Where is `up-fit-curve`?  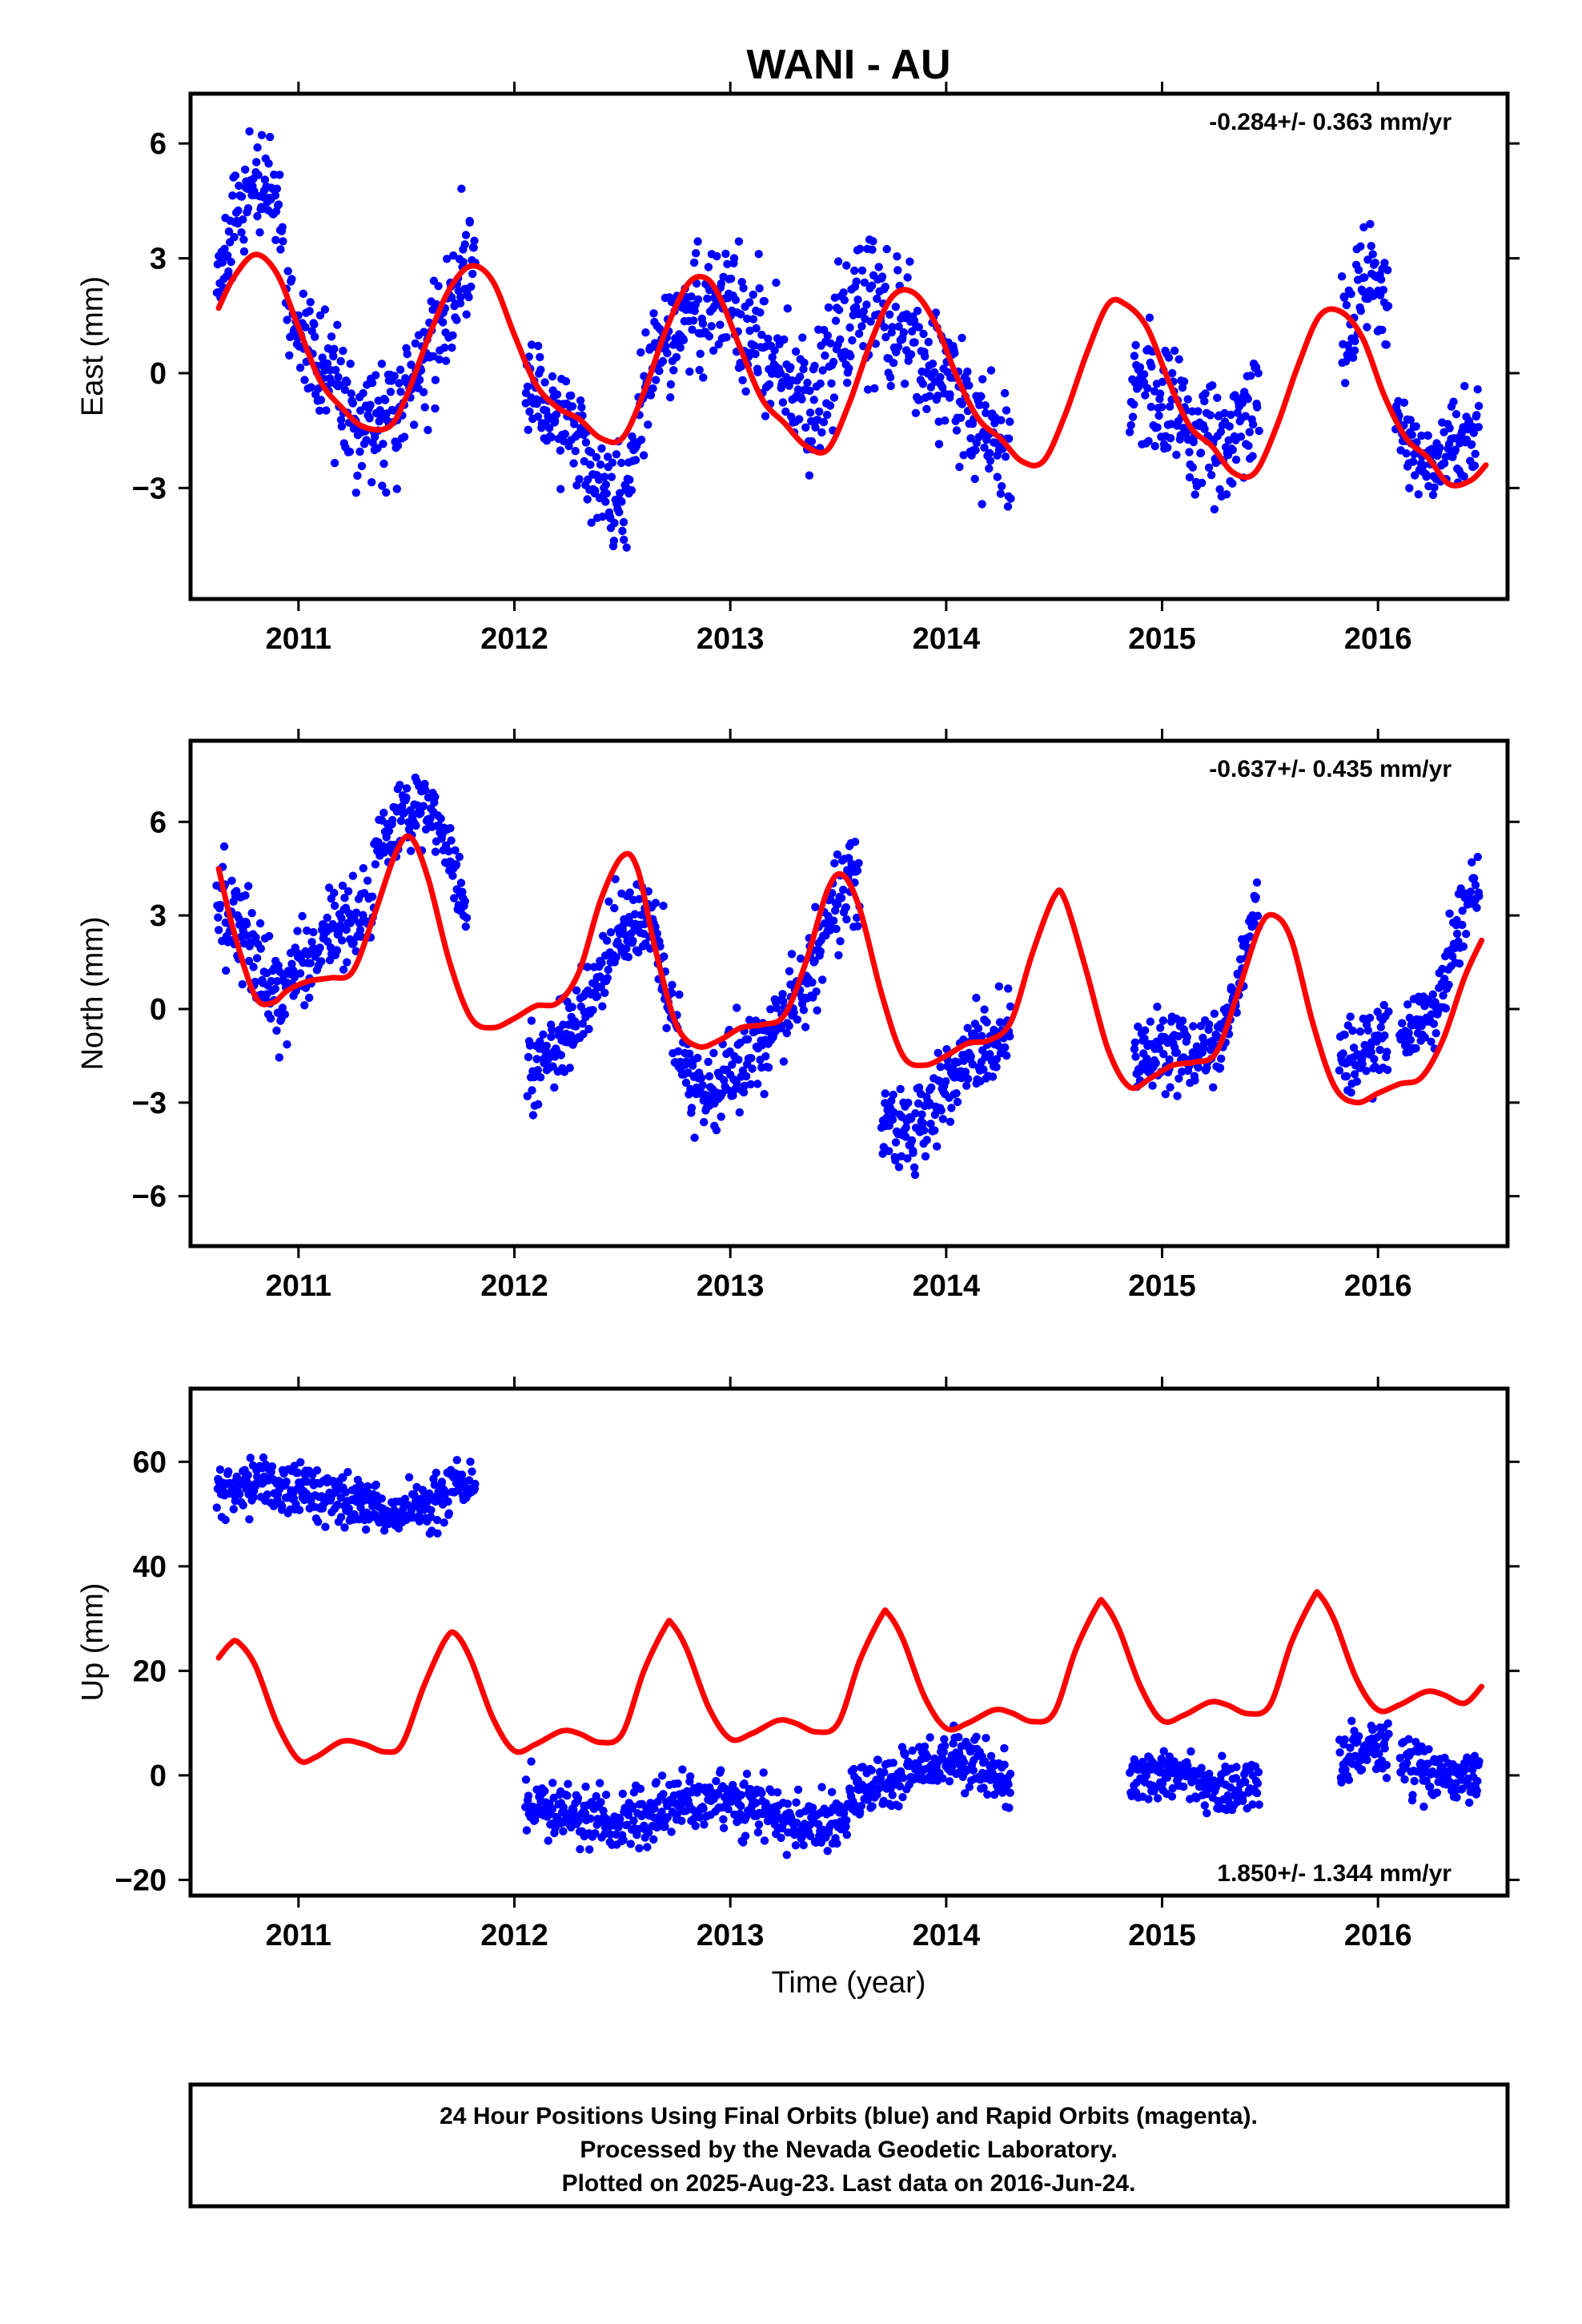
up-fit-curve is located at coordinates (850, 1677).